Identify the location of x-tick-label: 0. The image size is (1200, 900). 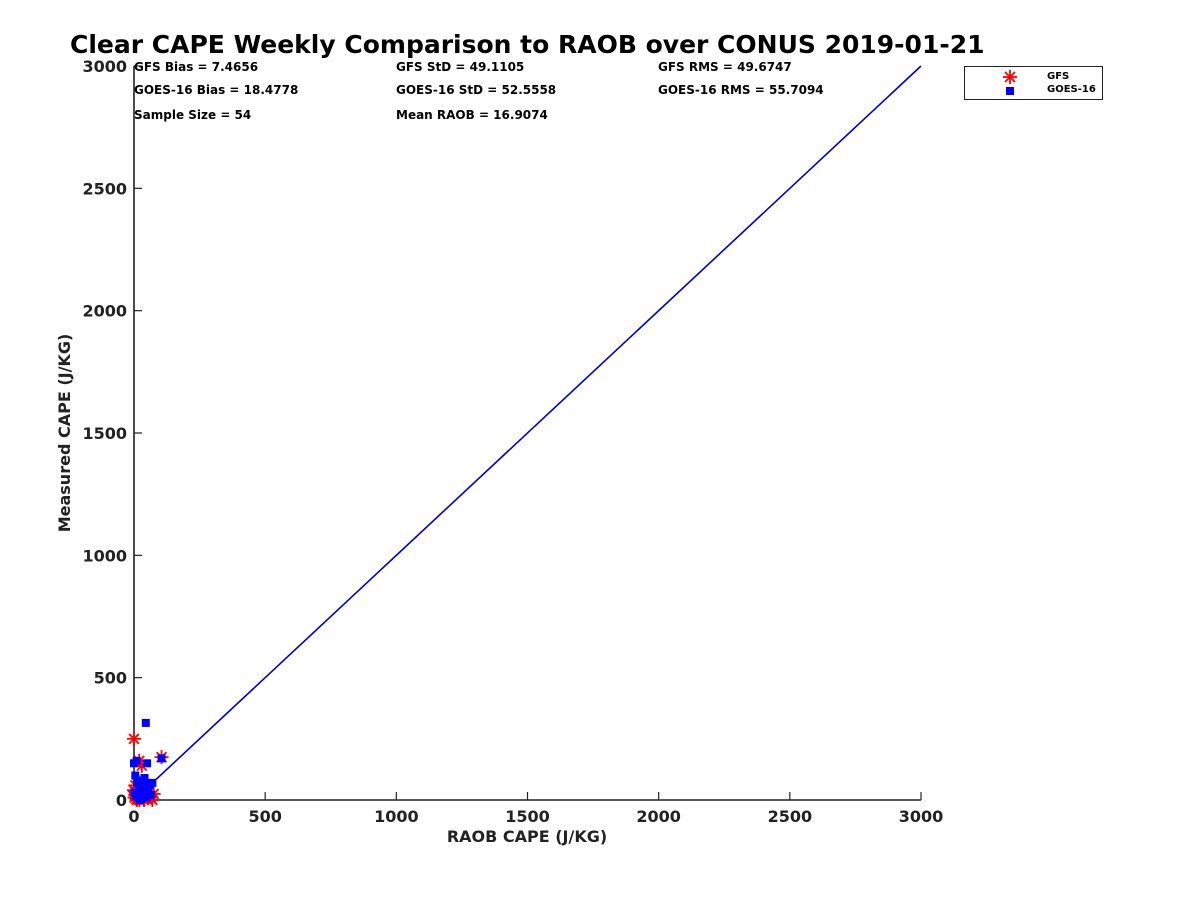
(133, 816).